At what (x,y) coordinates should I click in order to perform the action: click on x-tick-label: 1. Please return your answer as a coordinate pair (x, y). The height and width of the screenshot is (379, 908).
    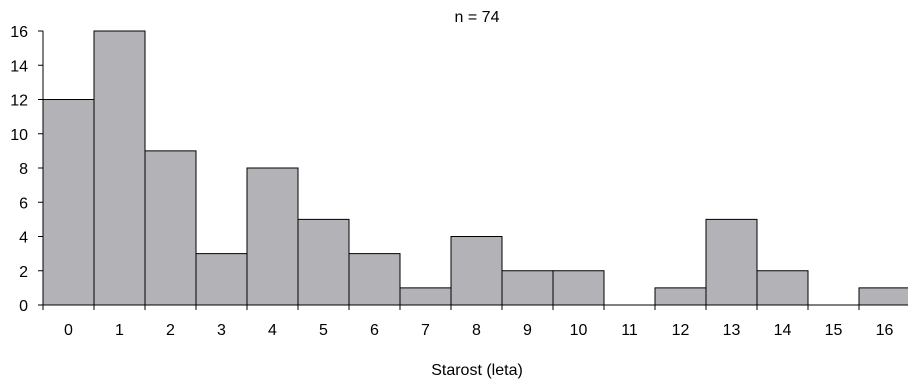
    Looking at the image, I should click on (119, 330).